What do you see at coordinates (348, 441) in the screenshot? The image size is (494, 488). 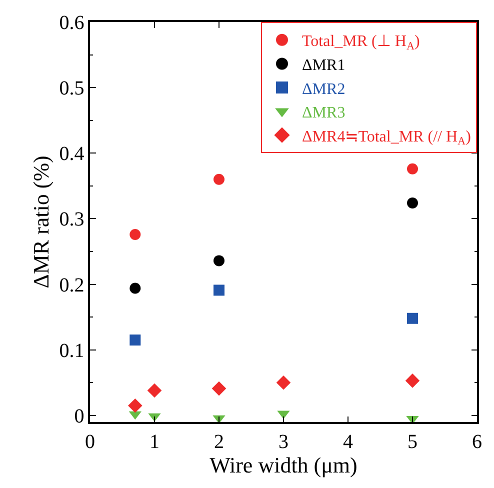 I see `x-tick-label: 4` at bounding box center [348, 441].